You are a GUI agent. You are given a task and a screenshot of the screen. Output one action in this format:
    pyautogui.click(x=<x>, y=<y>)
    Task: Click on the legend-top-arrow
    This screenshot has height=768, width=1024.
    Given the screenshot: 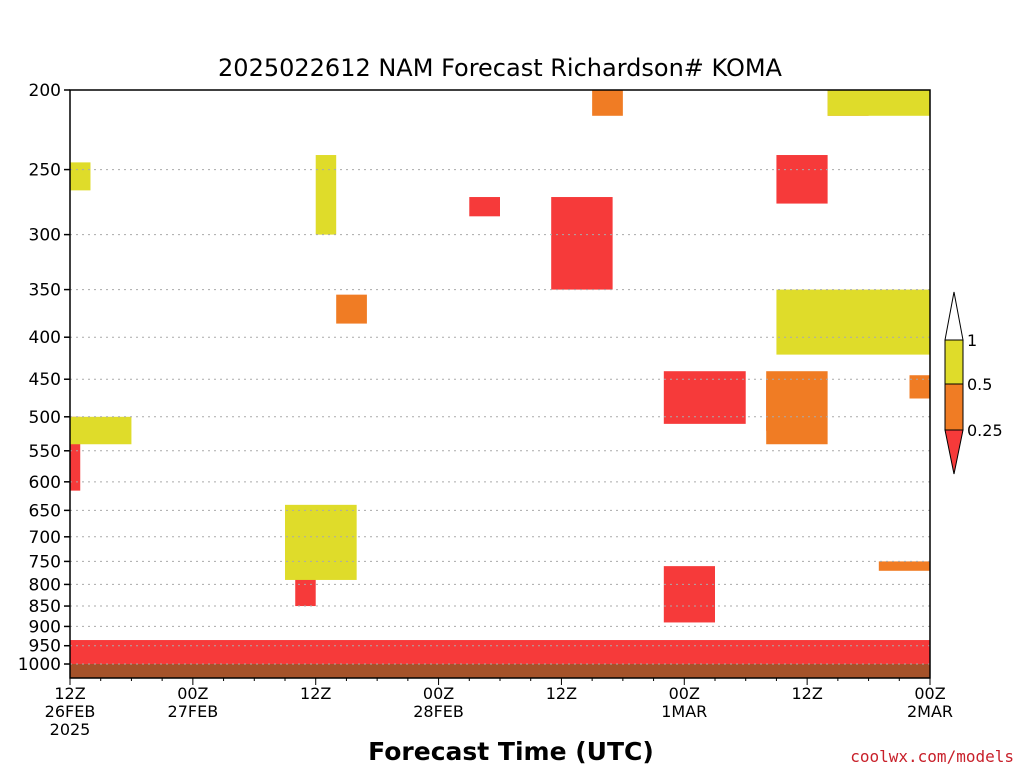 What is the action you would take?
    pyautogui.click(x=954, y=316)
    